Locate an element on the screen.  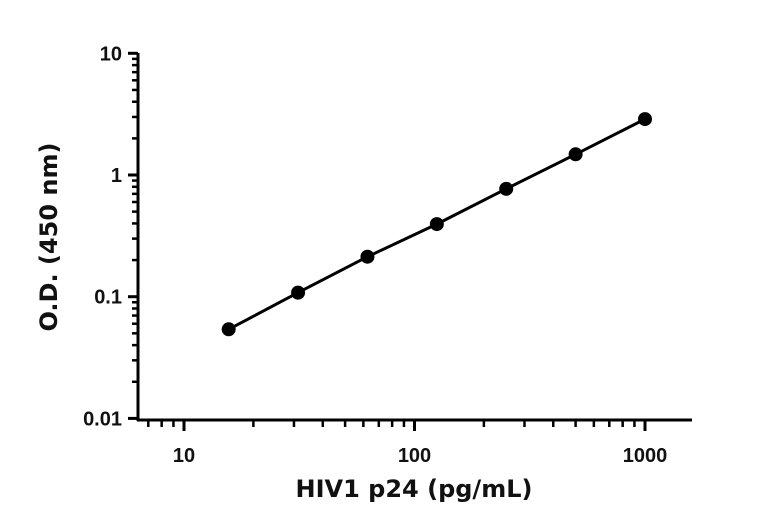
y-tick-labels: 0.01 0.1 1 10 is located at coordinates (102, 236).